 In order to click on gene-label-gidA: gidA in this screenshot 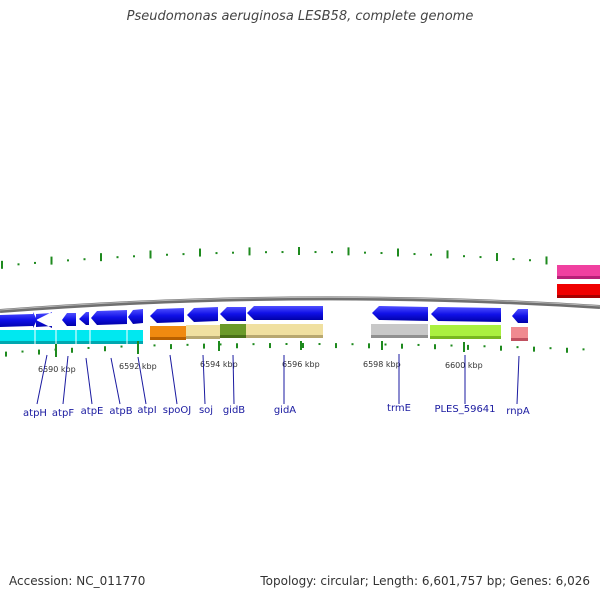, I will do `click(285, 410)`.